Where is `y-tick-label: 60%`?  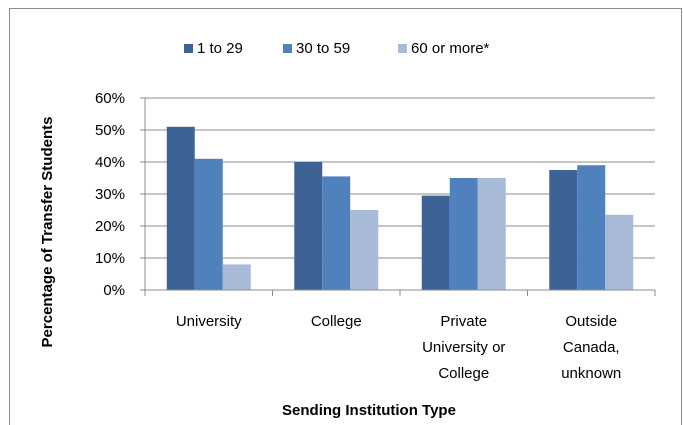 y-tick-label: 60% is located at coordinates (110, 98).